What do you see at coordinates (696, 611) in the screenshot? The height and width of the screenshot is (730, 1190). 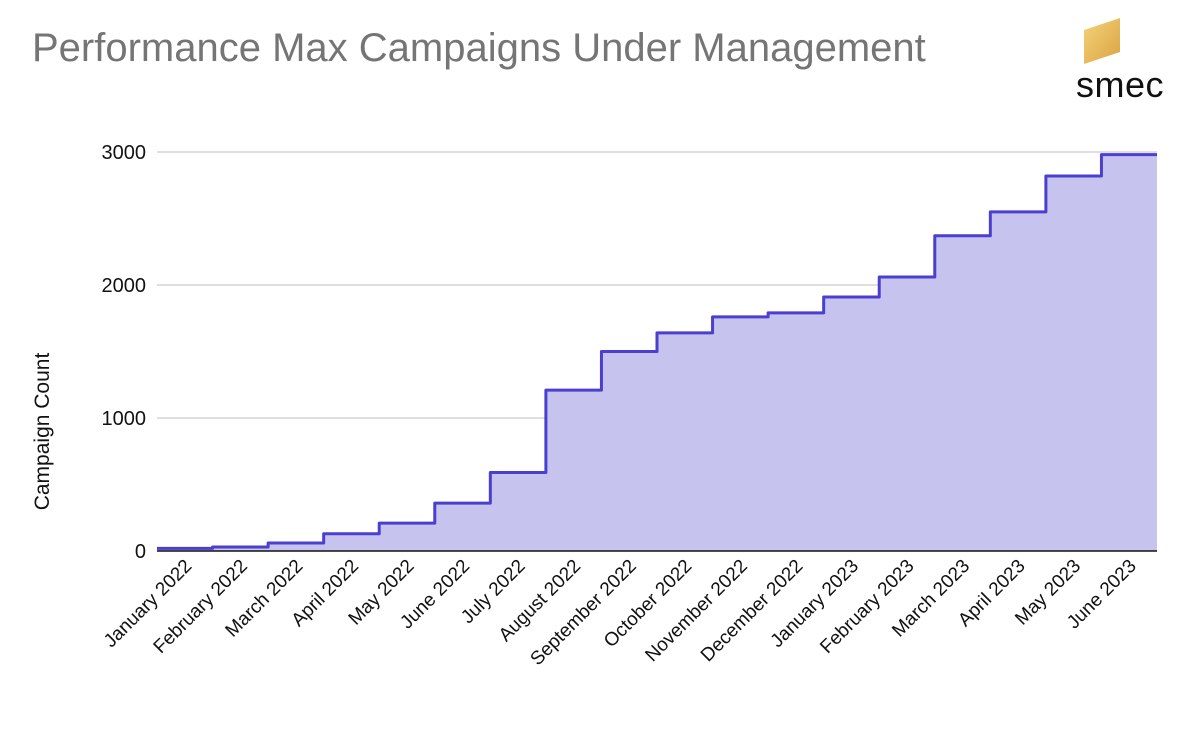 I see `x-tick-label-11: November 2022` at bounding box center [696, 611].